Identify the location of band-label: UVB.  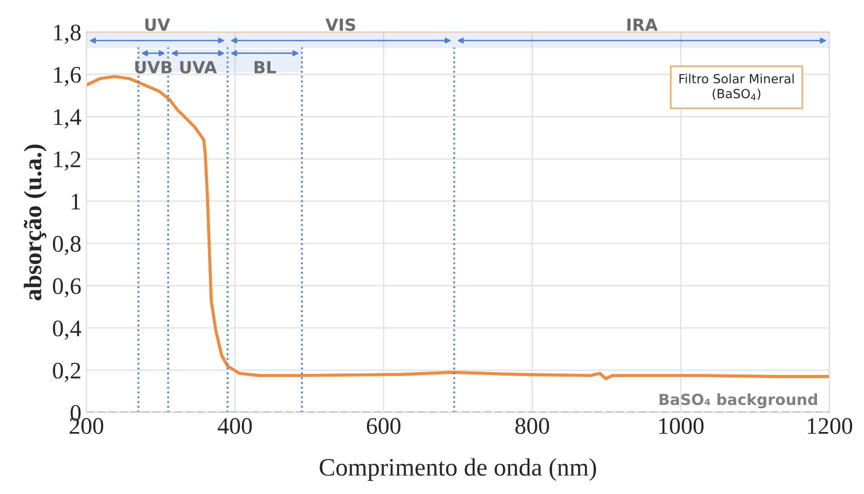
(153, 67).